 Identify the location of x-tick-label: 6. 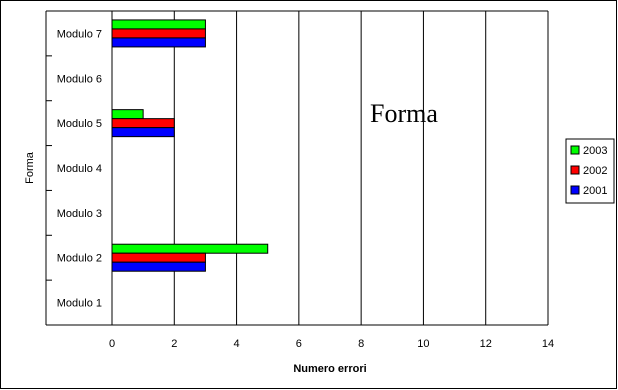
(299, 344).